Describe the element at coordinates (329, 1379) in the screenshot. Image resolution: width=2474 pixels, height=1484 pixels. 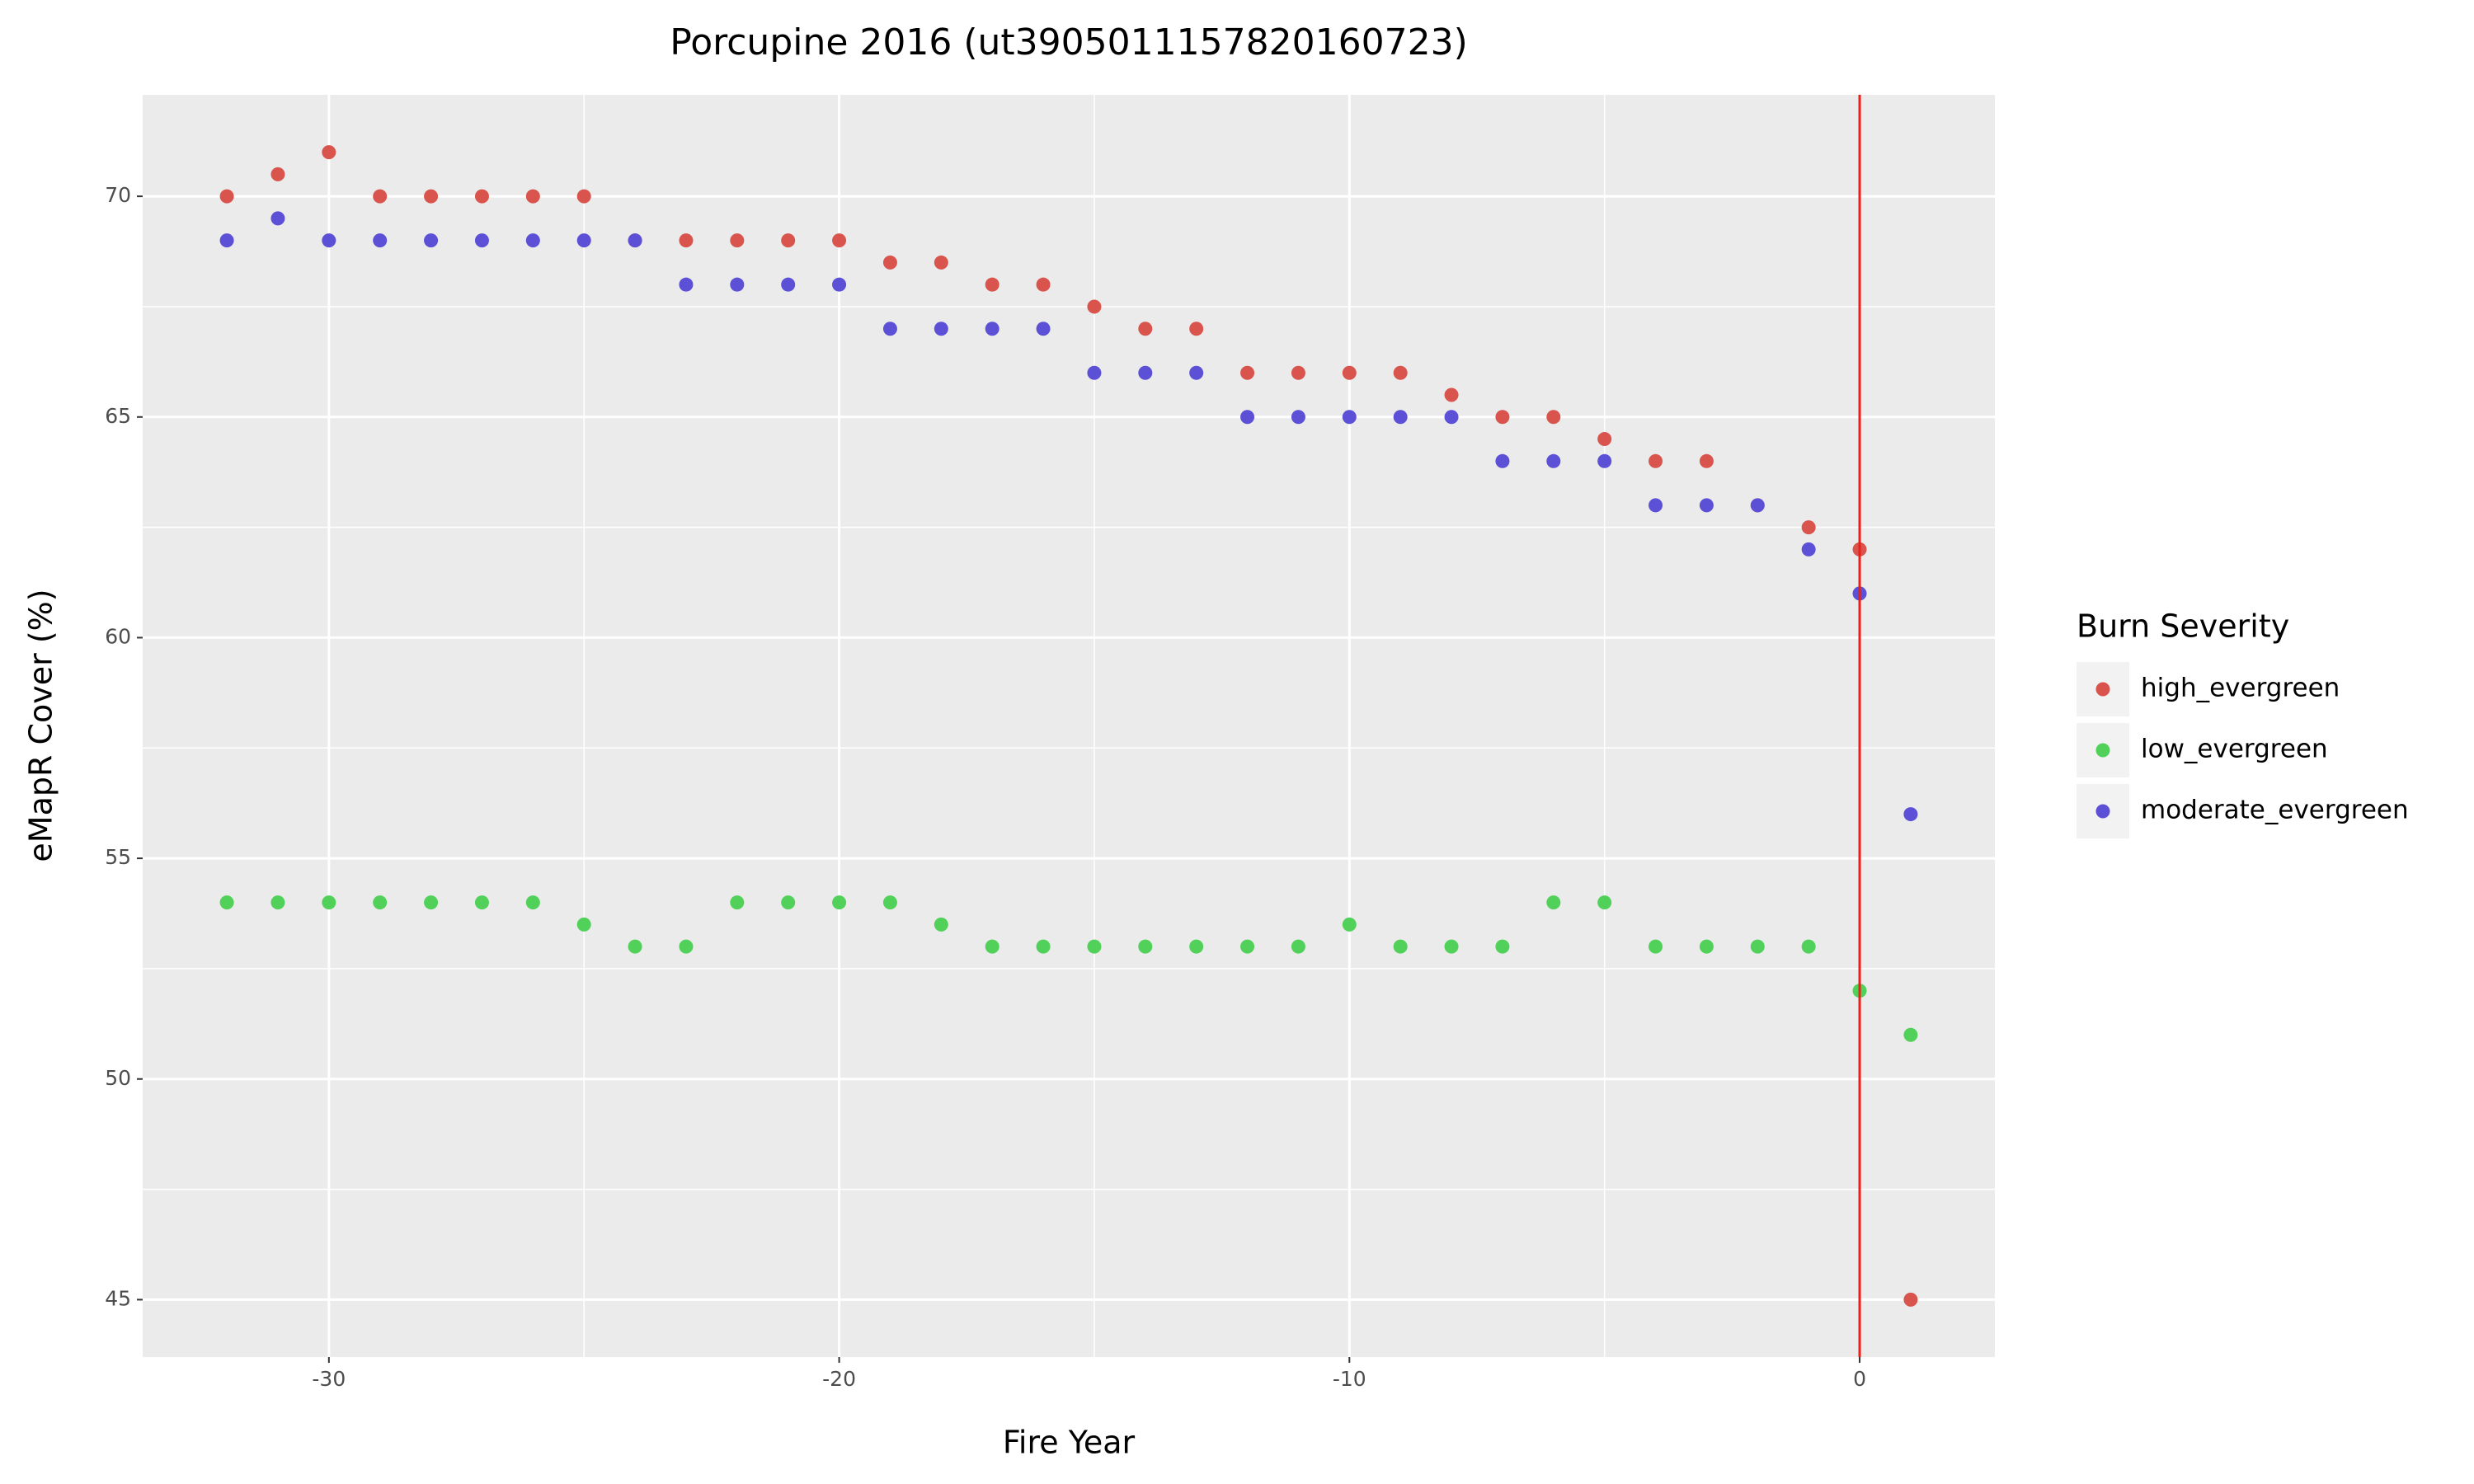
I see `x-tick-label: -30` at that location.